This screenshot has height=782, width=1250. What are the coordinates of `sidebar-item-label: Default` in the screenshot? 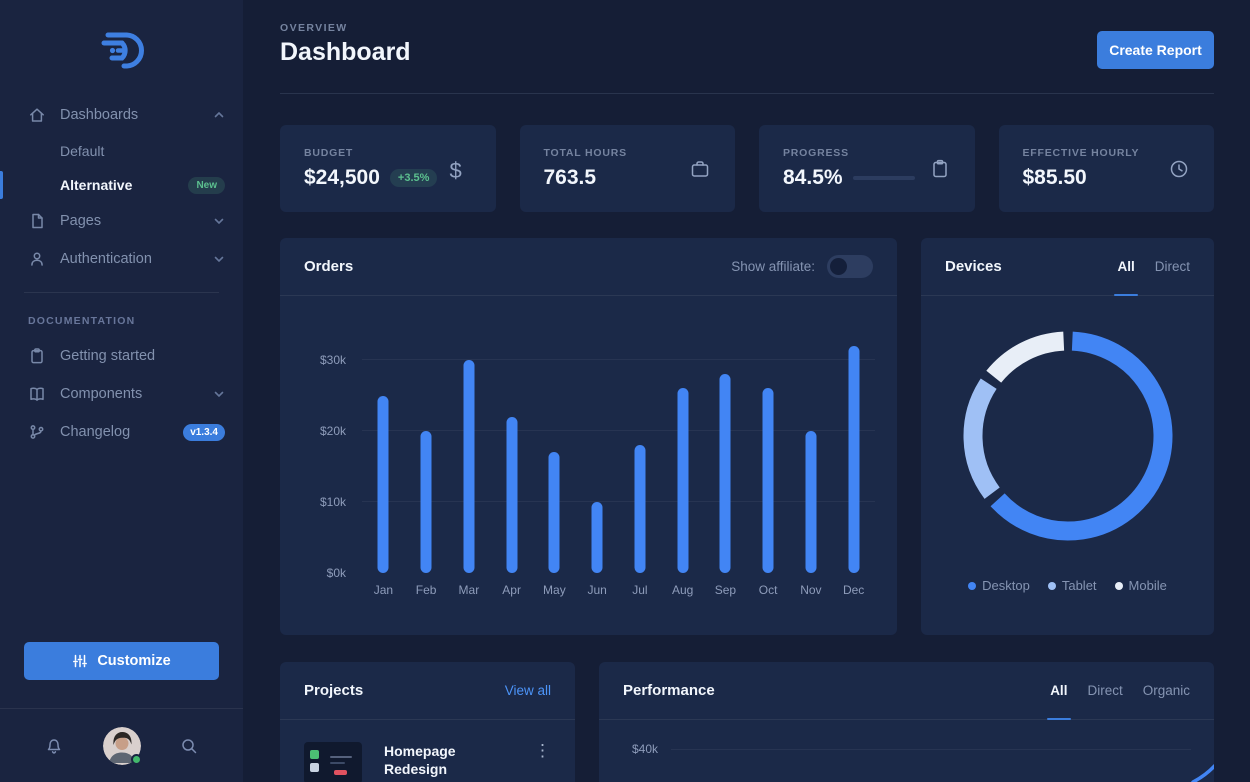 It's located at (82, 151).